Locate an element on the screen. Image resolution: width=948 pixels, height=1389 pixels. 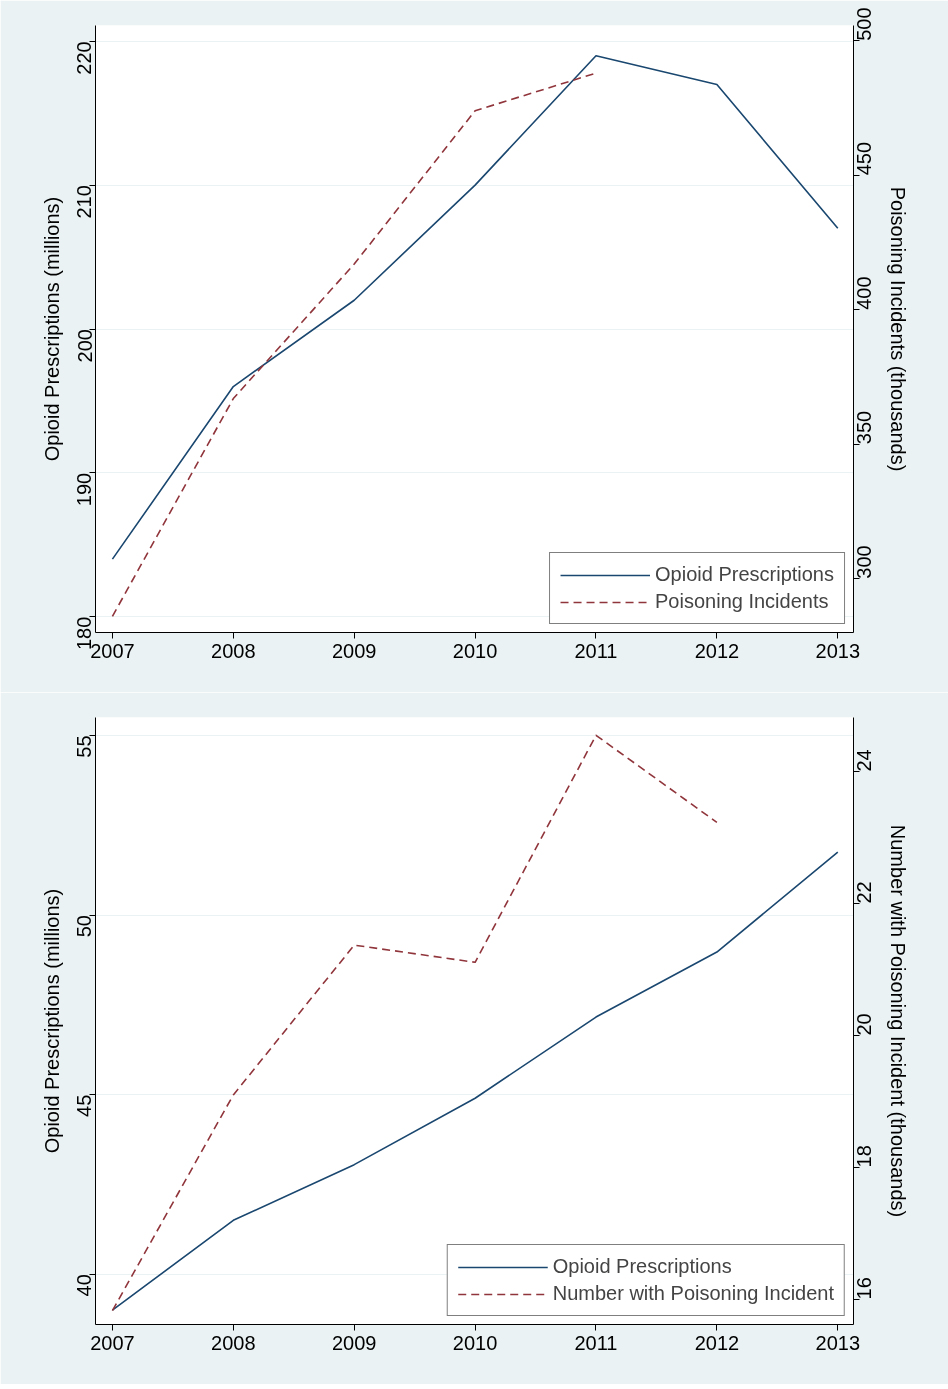
y2-tick-label: 24 is located at coordinates (864, 760).